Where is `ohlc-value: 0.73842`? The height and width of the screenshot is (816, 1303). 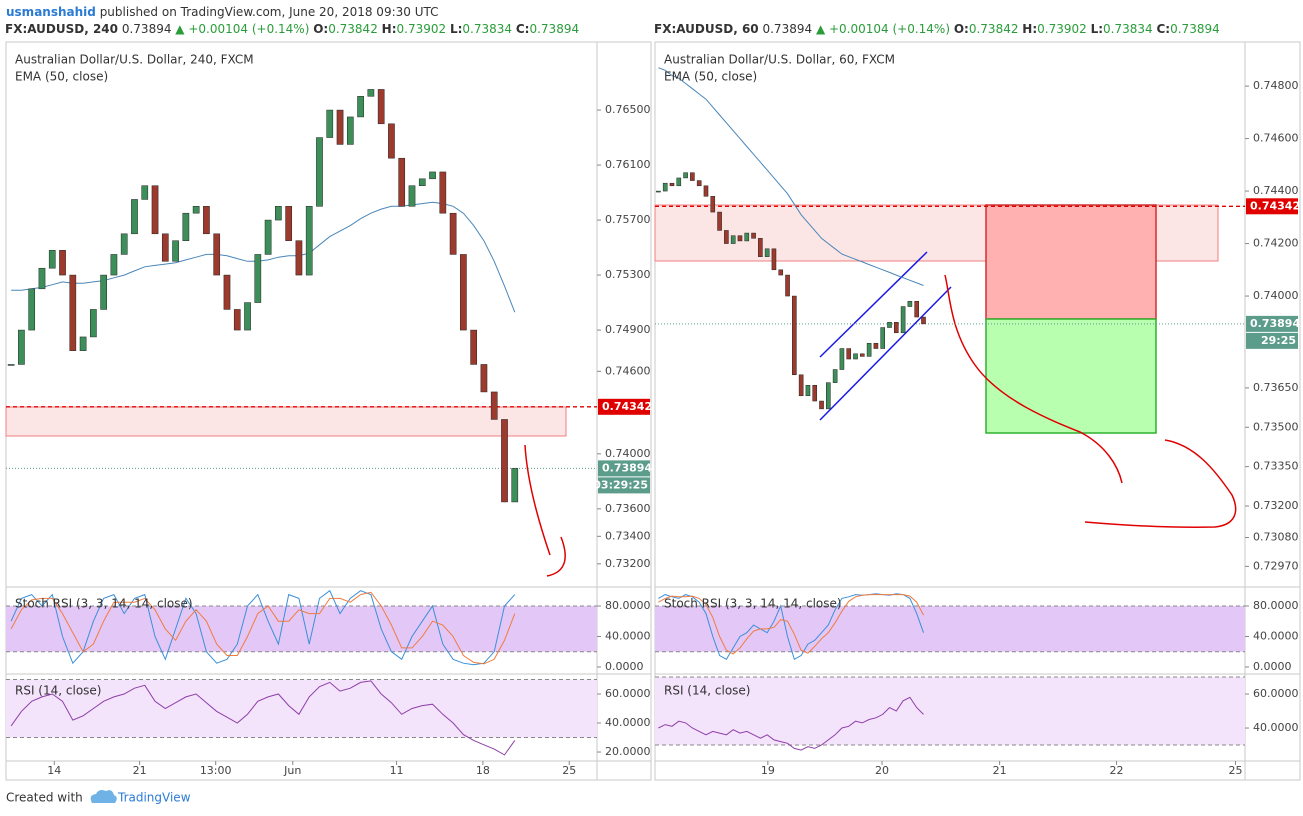 ohlc-value: 0.73842 is located at coordinates (994, 29).